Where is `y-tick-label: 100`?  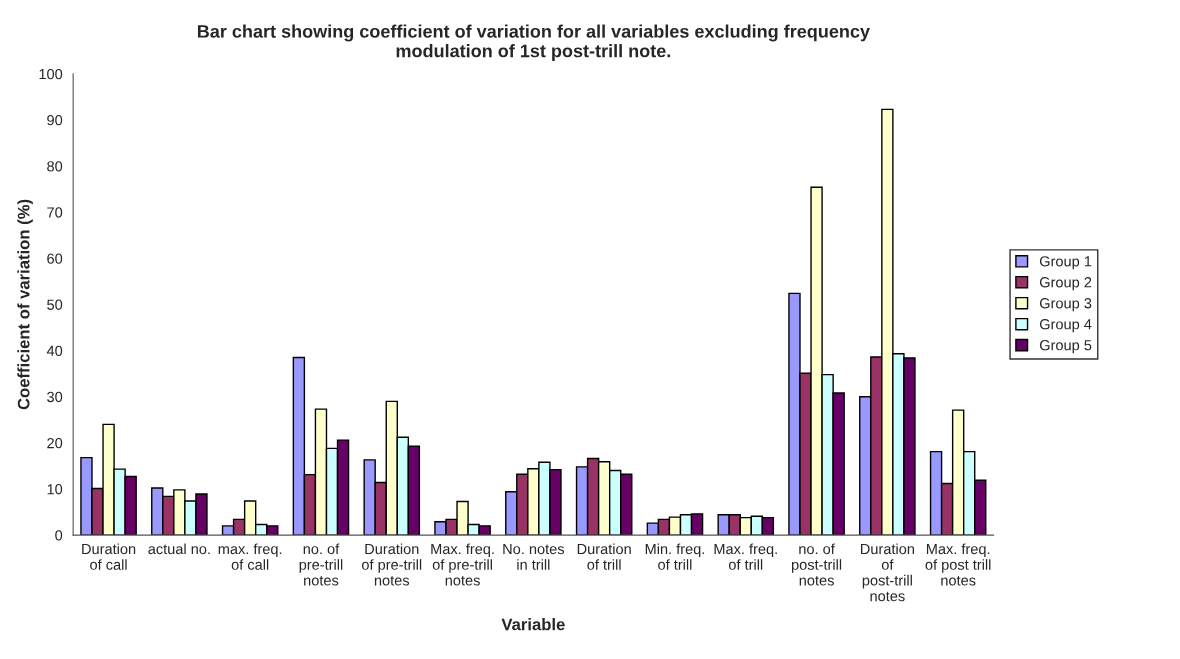
y-tick-label: 100 is located at coordinates (51, 74).